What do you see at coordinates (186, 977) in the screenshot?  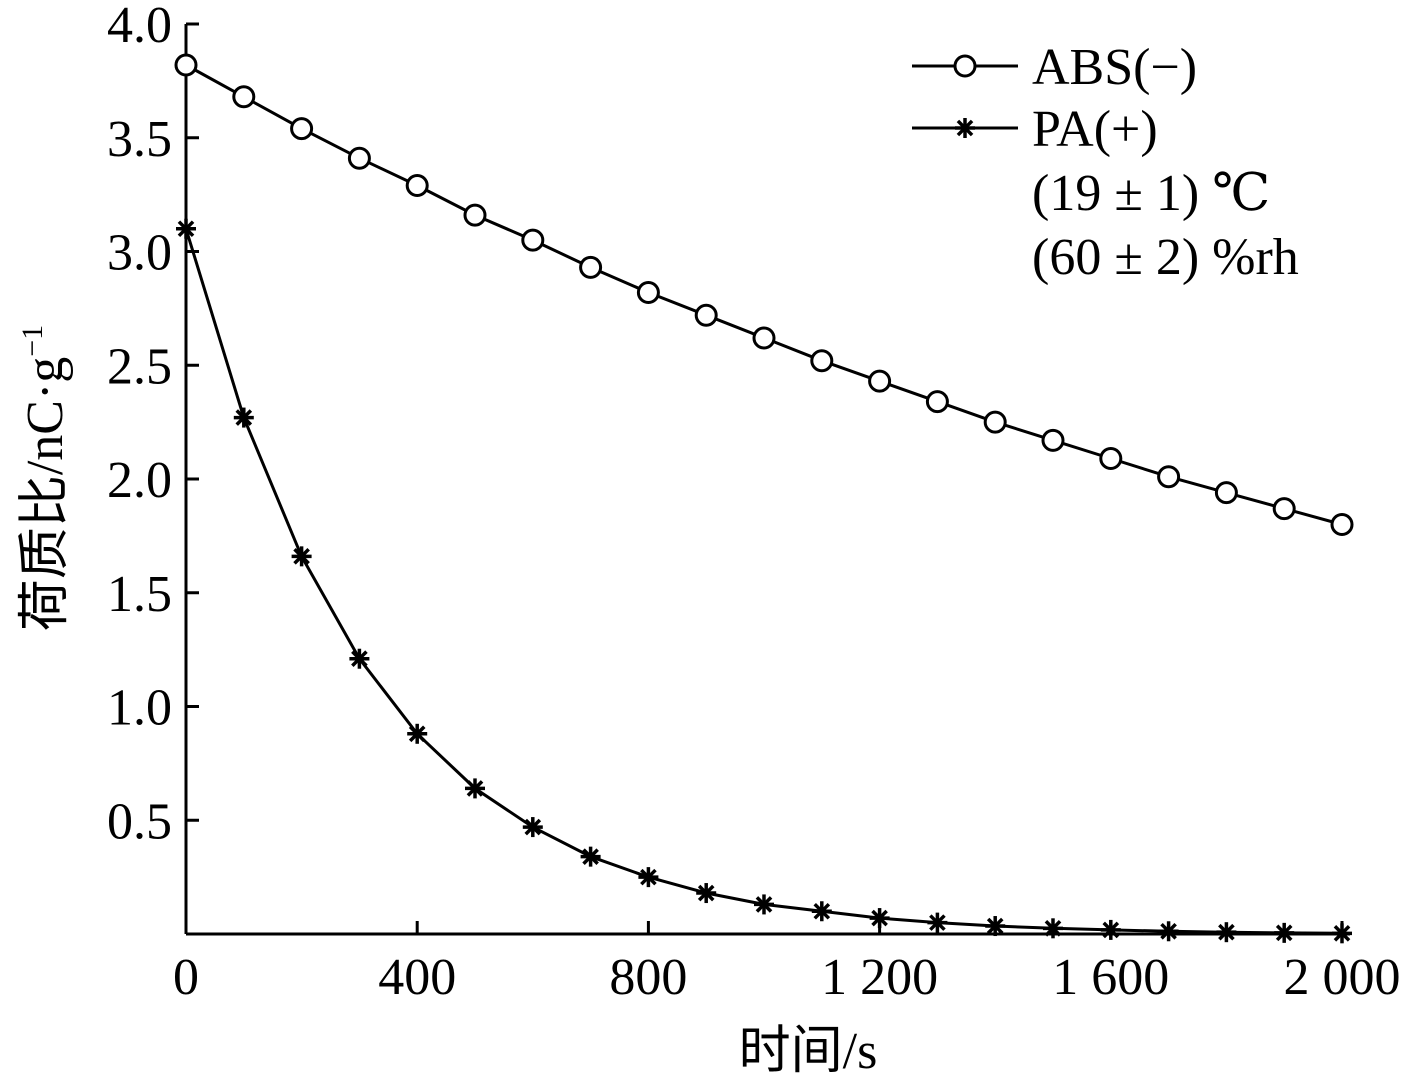 I see `x-tick-label: 0` at bounding box center [186, 977].